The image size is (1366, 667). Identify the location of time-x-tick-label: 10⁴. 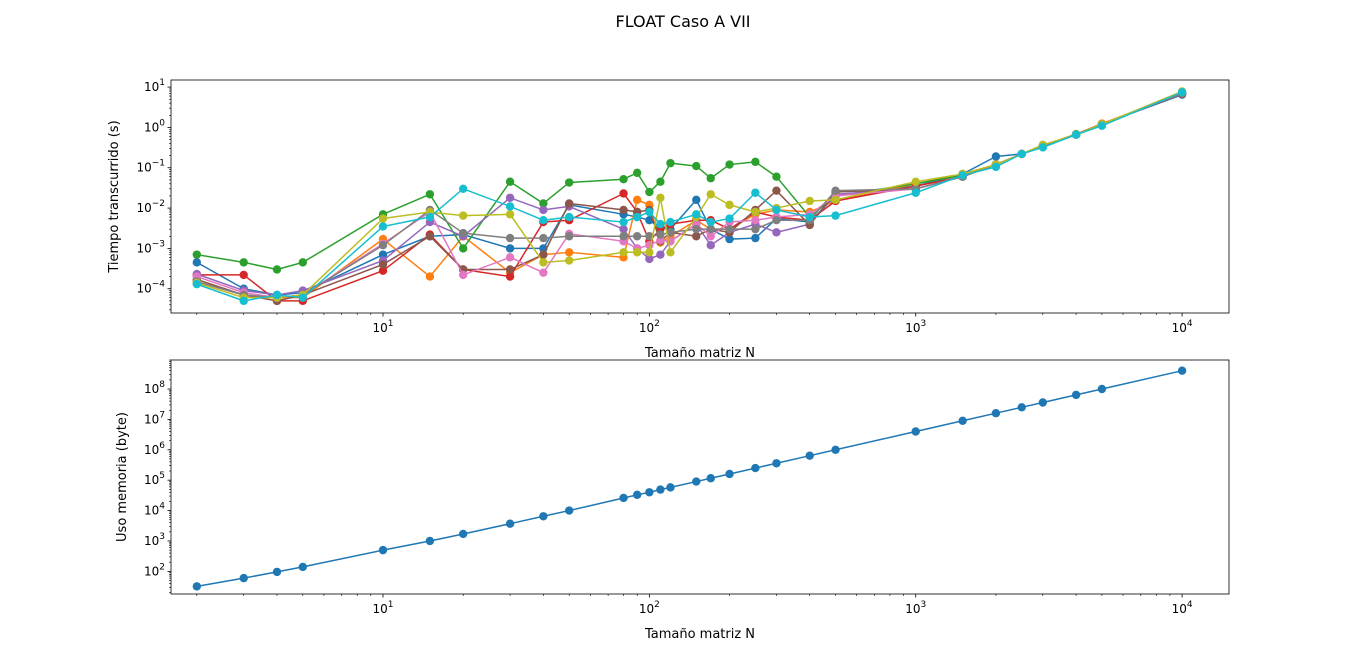
(1182, 327).